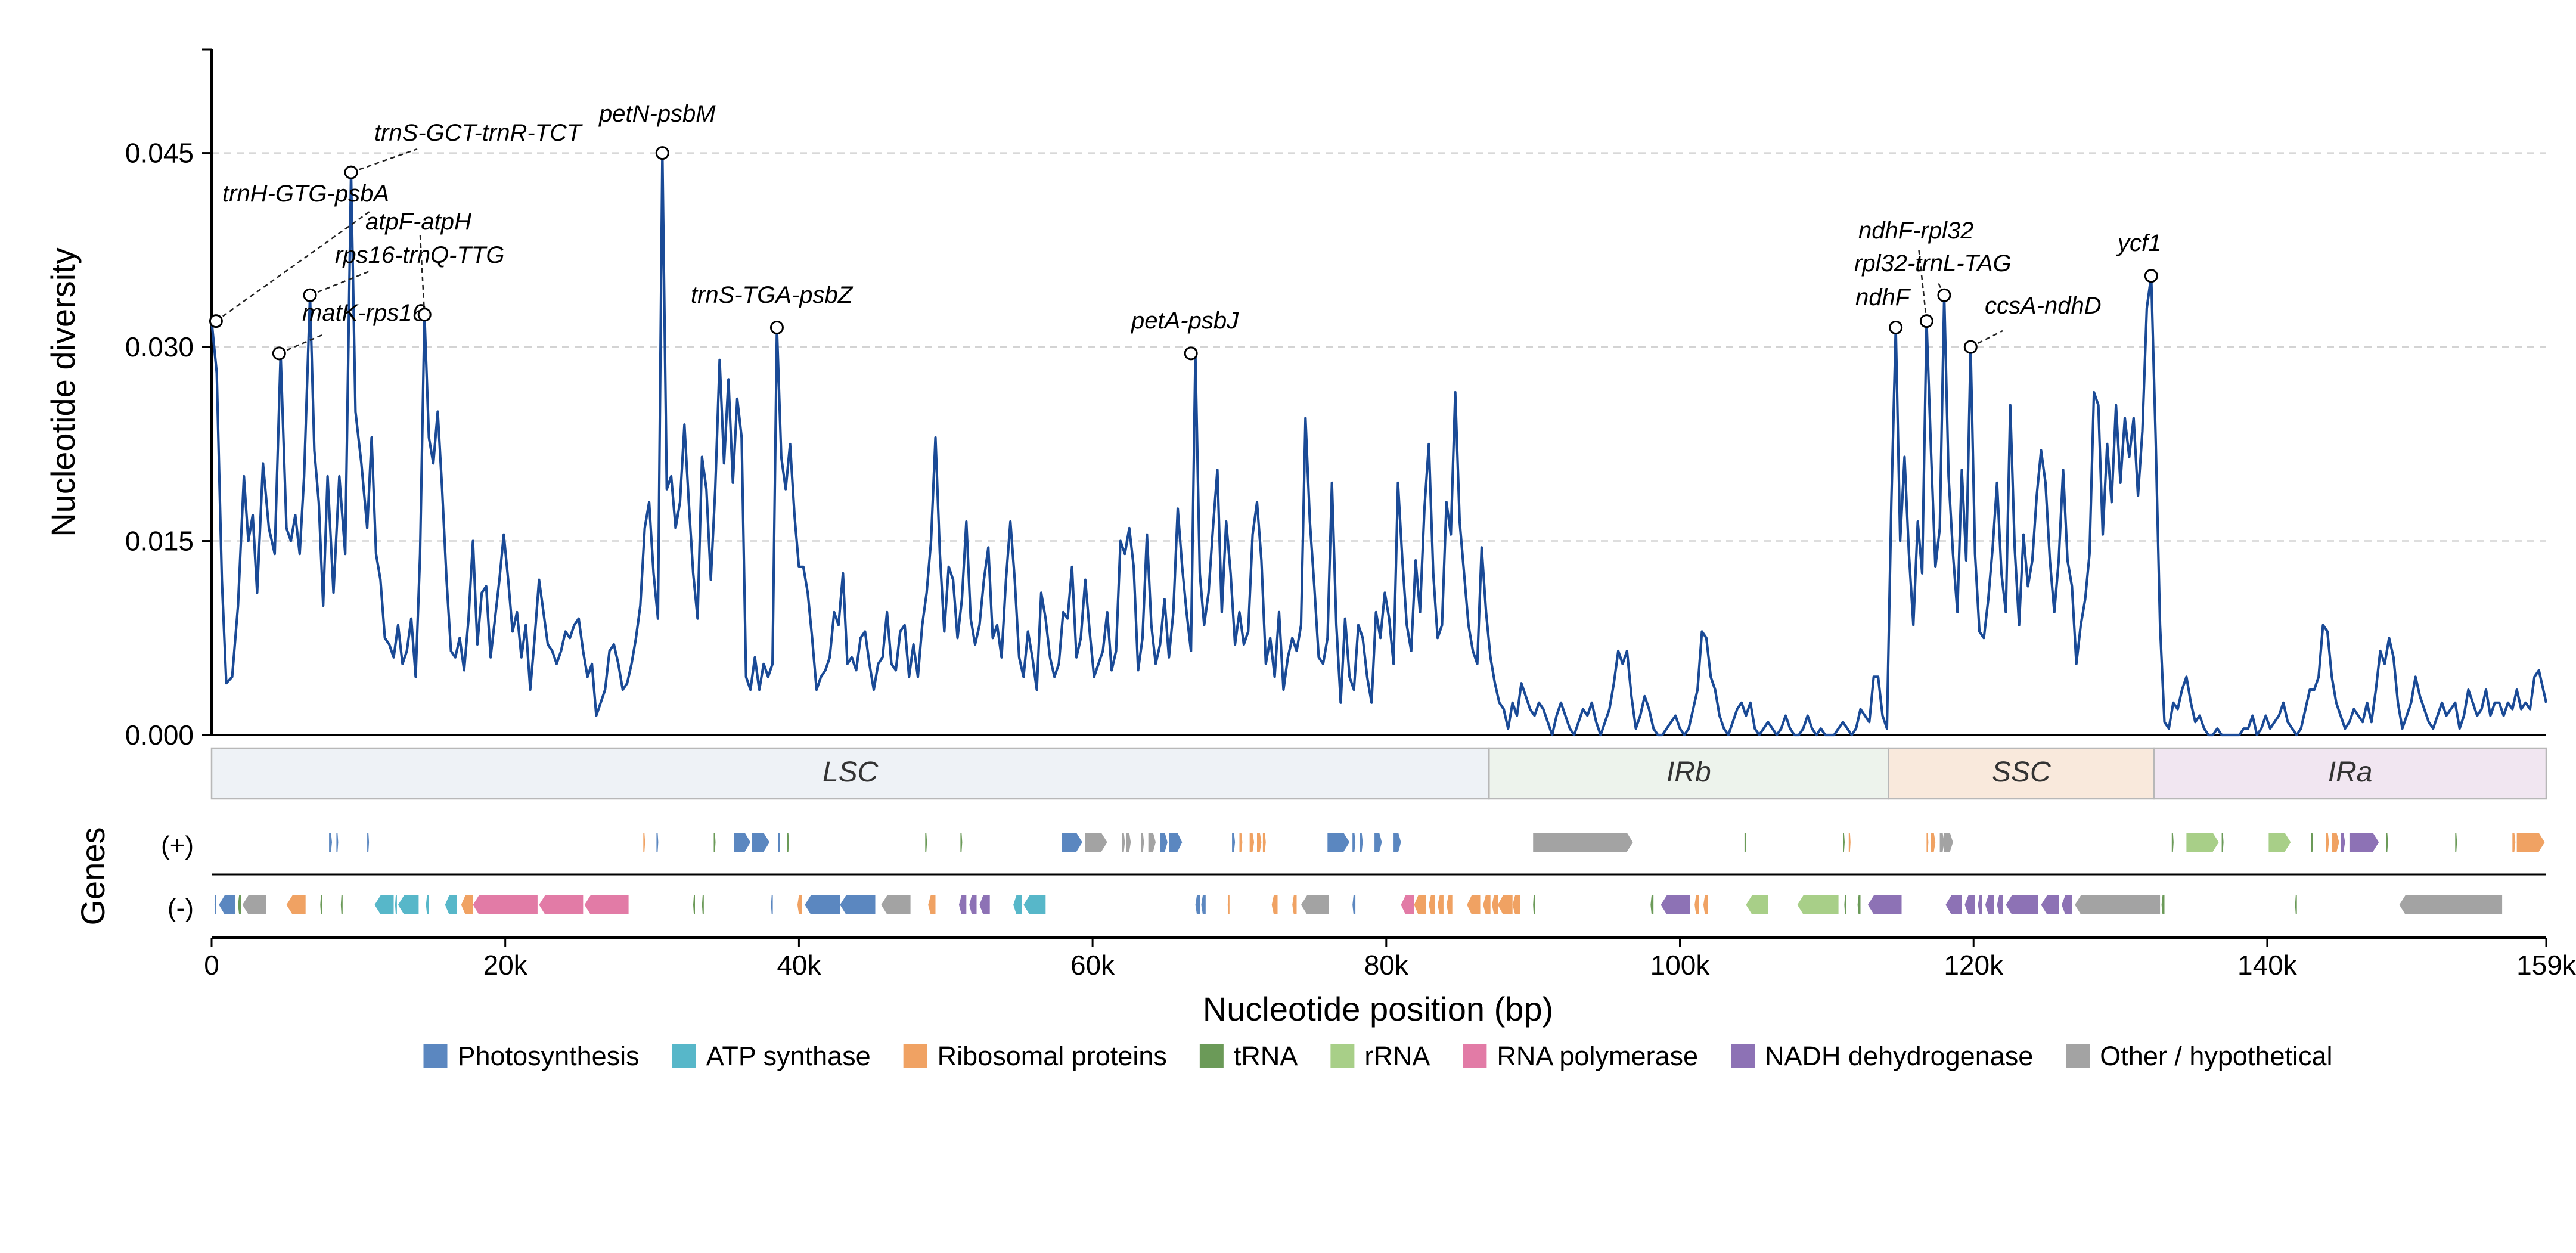  What do you see at coordinates (2138, 243) in the screenshot?
I see `annotation-label: ycf1` at bounding box center [2138, 243].